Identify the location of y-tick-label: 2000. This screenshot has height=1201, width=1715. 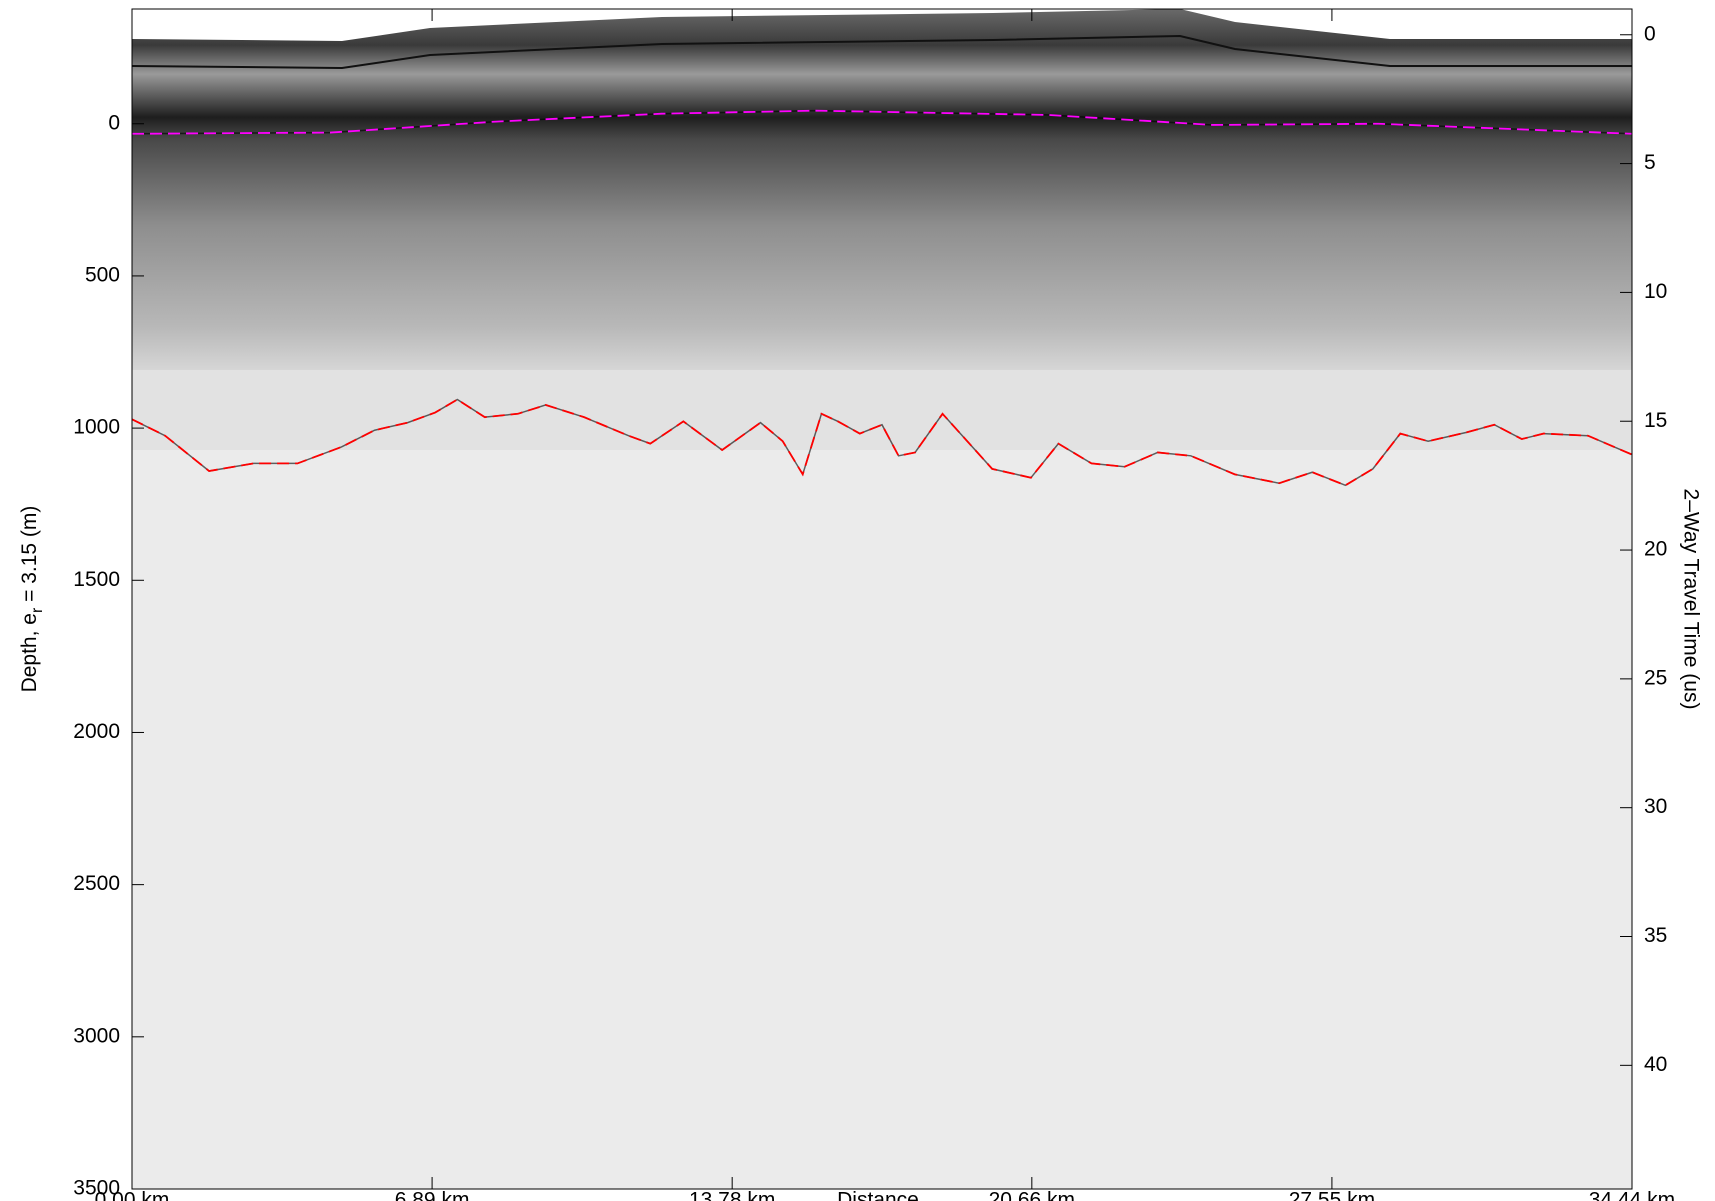
(96, 731).